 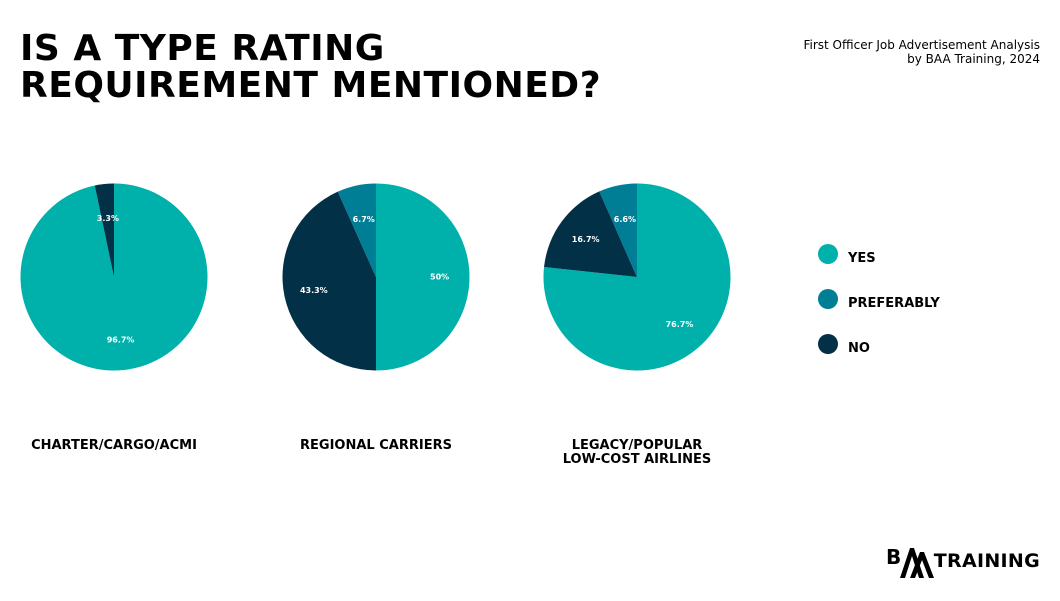 What do you see at coordinates (586, 239) in the screenshot?
I see `pie-slice-label-no: 16.7%` at bounding box center [586, 239].